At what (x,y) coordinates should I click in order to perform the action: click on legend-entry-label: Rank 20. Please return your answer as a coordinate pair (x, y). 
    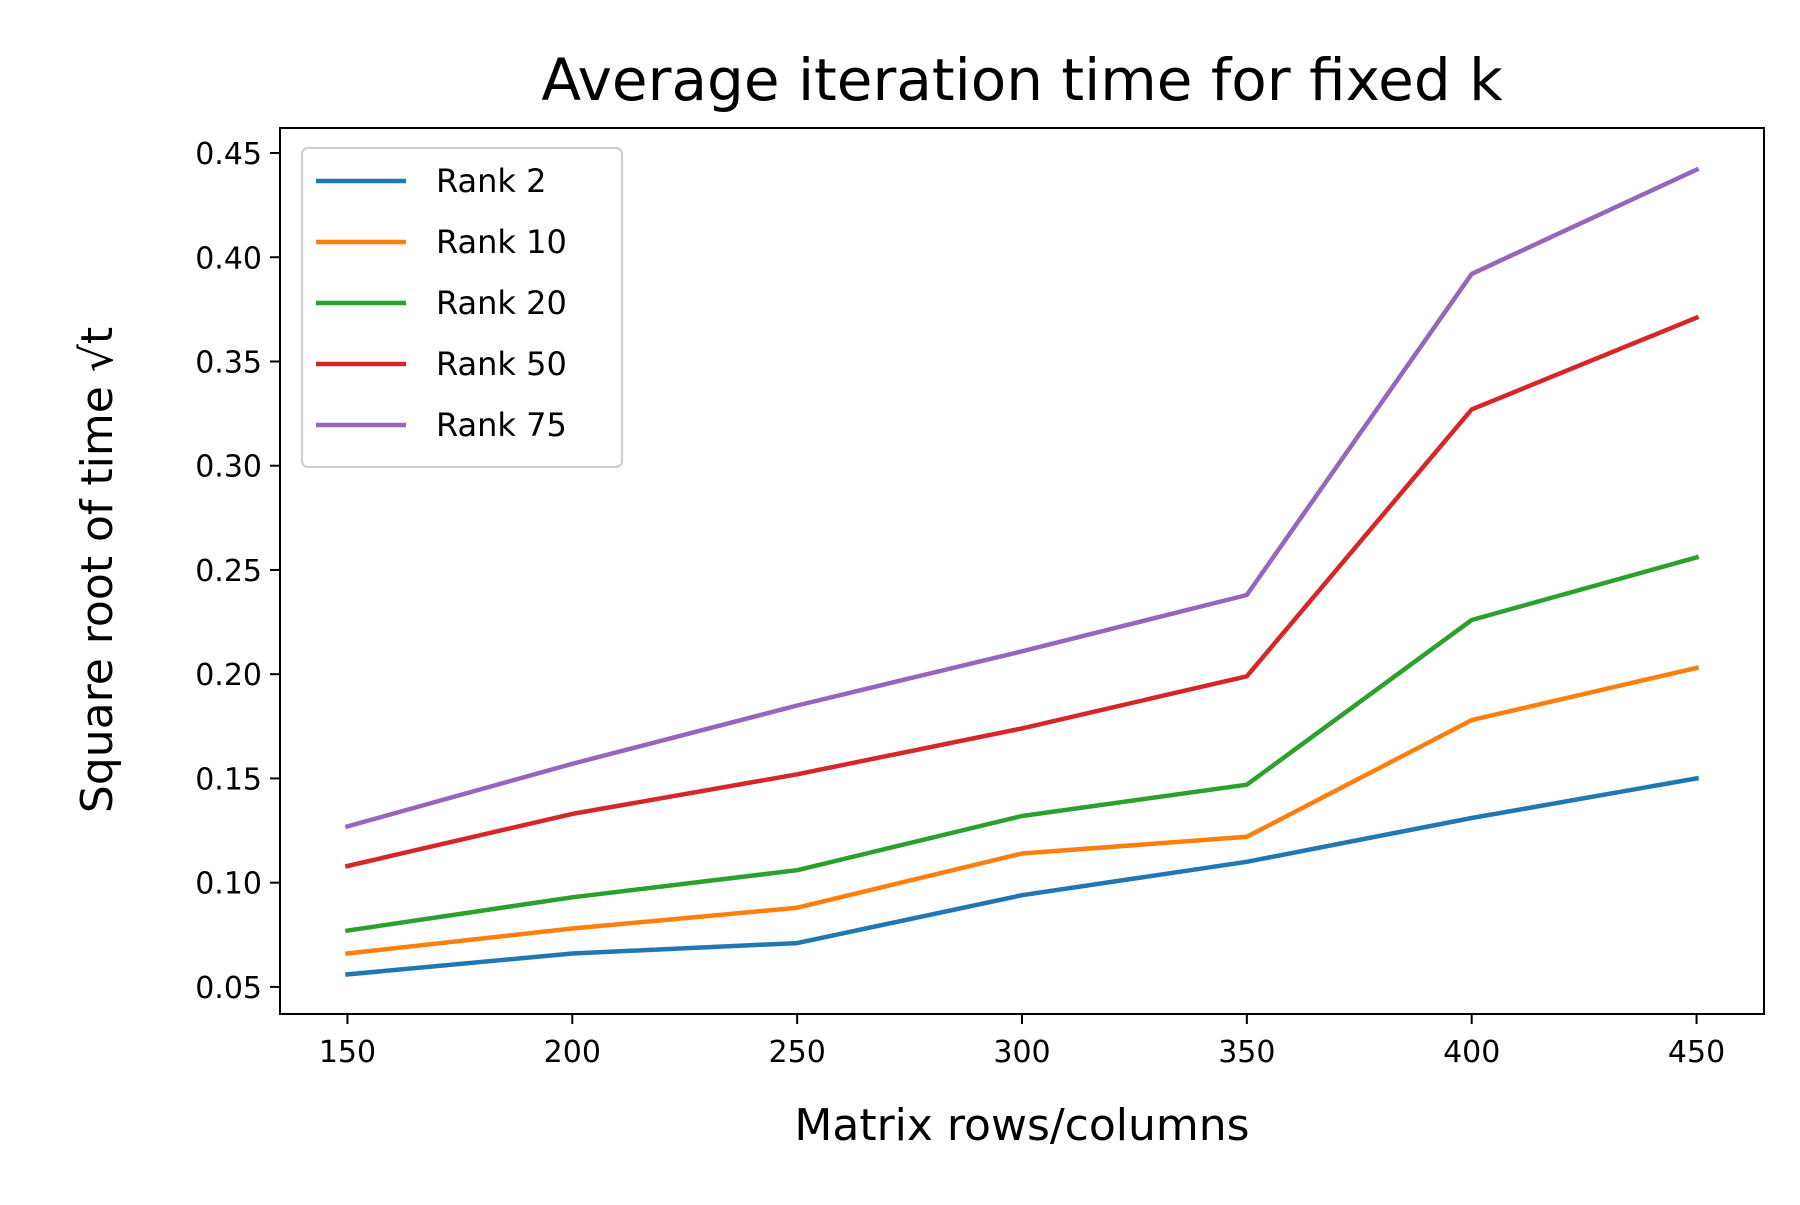
    Looking at the image, I should click on (501, 303).